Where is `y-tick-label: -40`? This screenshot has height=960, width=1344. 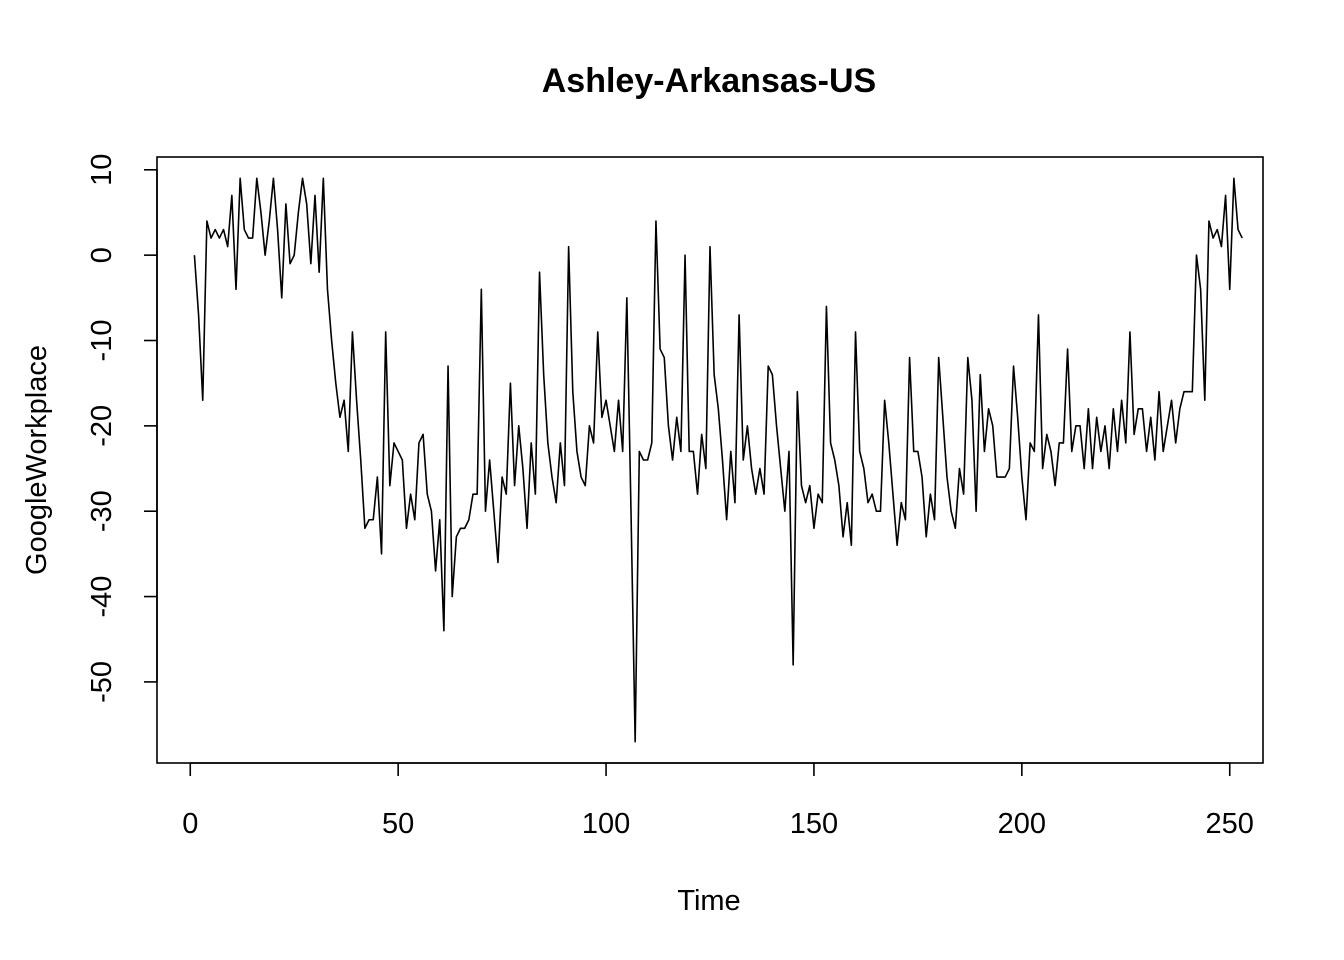
y-tick-label: -40 is located at coordinates (102, 597).